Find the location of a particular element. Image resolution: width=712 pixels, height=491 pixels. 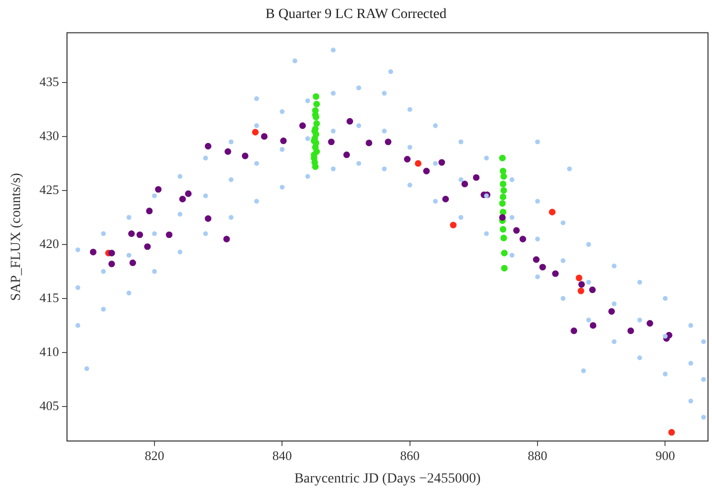

x-tick-label: 900 is located at coordinates (665, 456).